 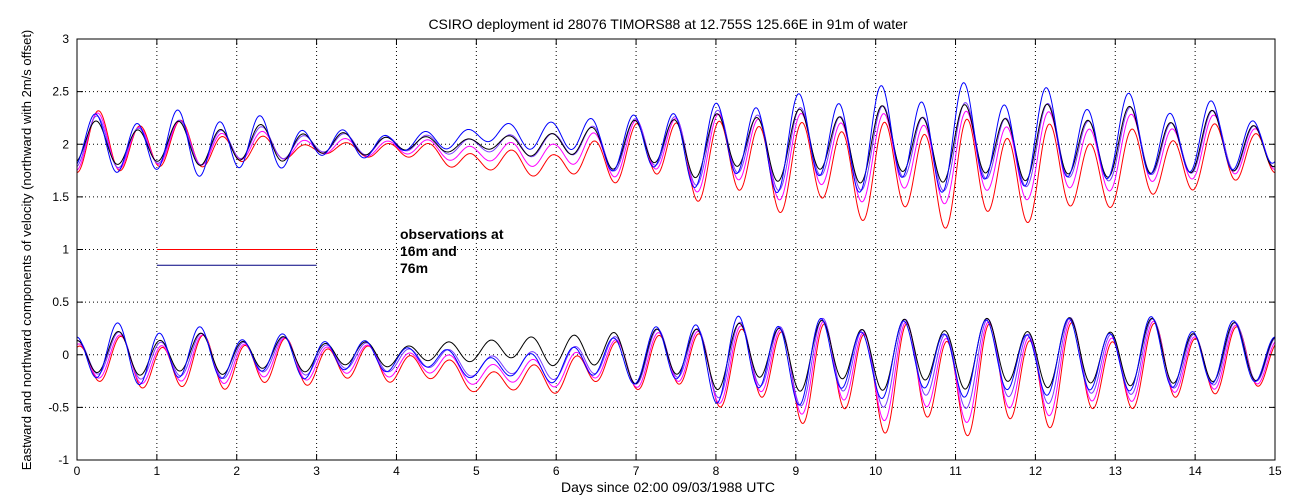 I want to click on x-tick-label: 13, so click(x=1116, y=471).